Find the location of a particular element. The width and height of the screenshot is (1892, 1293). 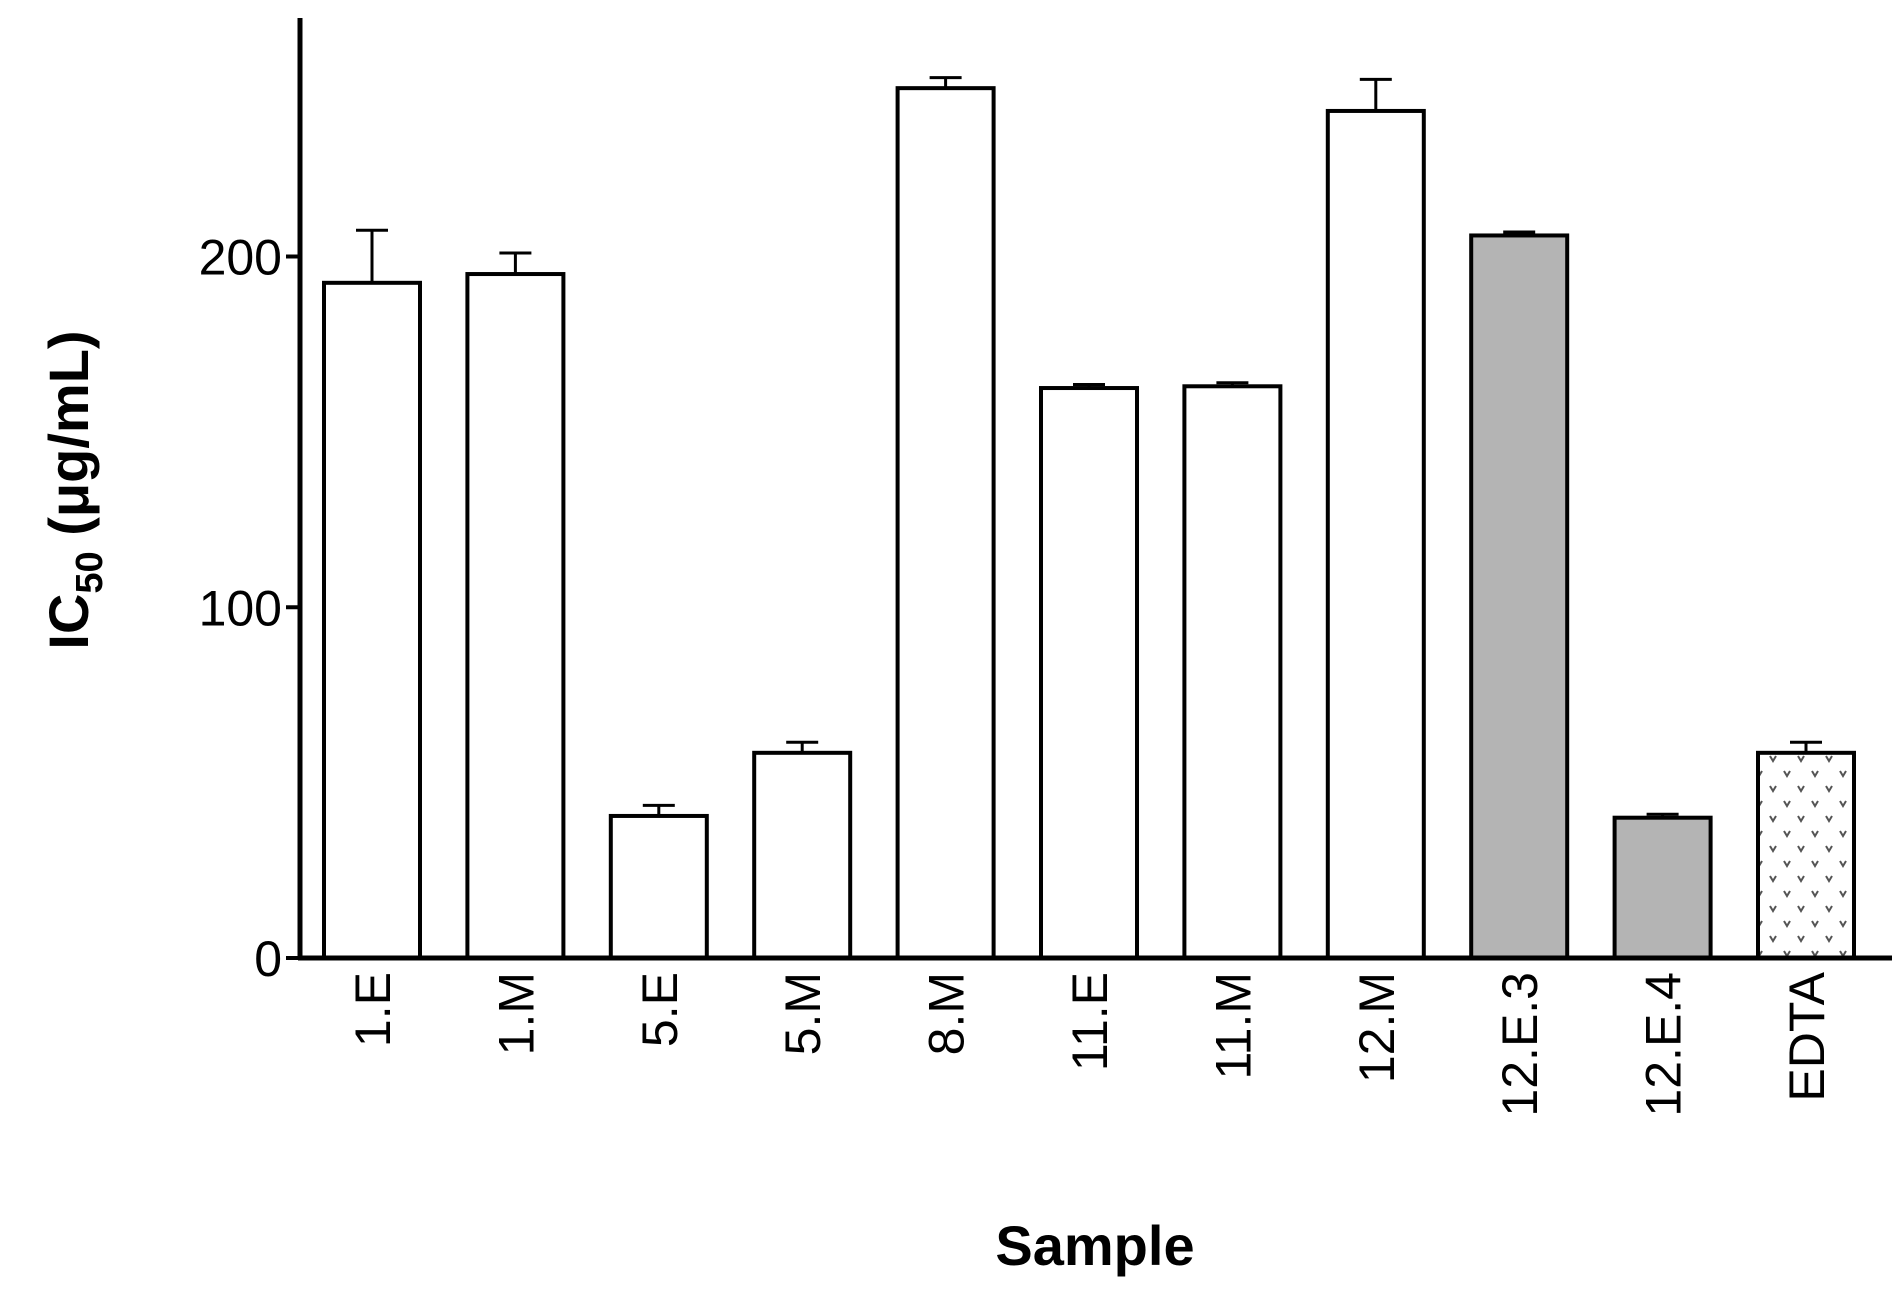

y-ticks-layer: 0 100 200 is located at coordinates (249, 608).